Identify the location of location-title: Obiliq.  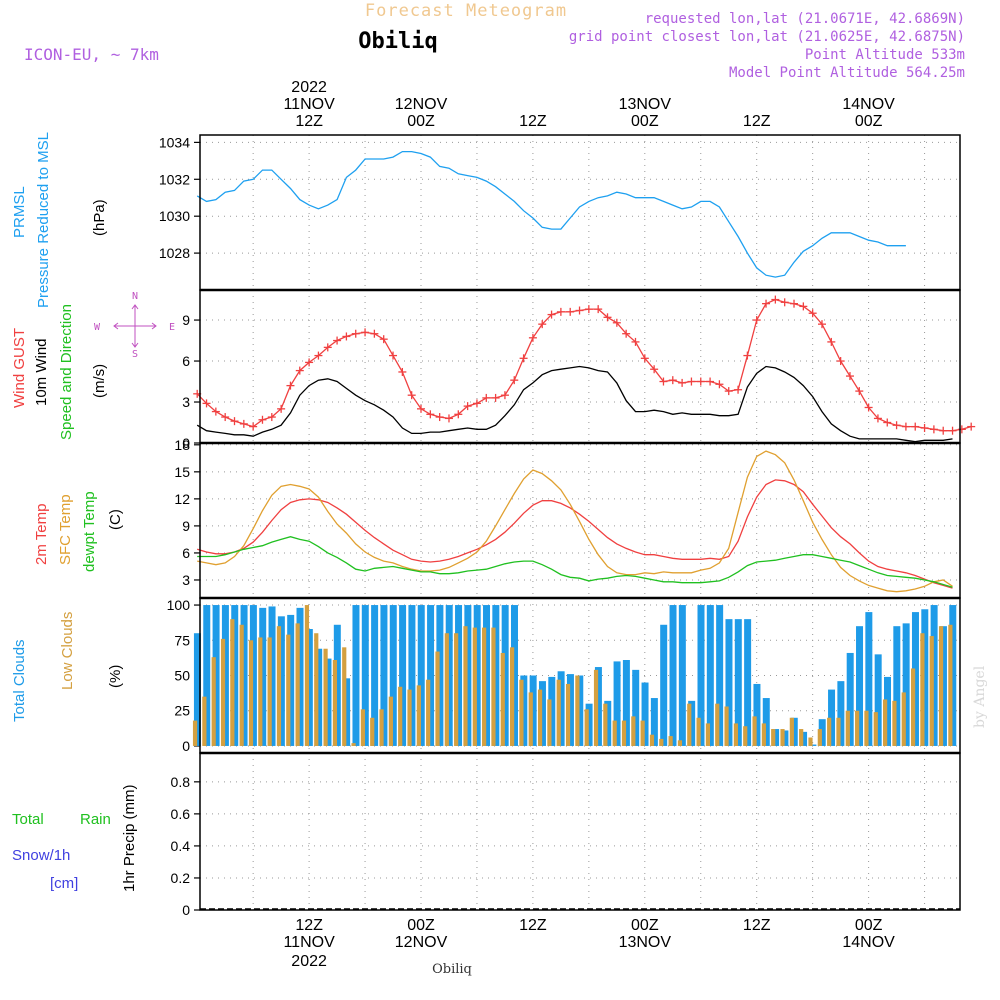
(397, 41).